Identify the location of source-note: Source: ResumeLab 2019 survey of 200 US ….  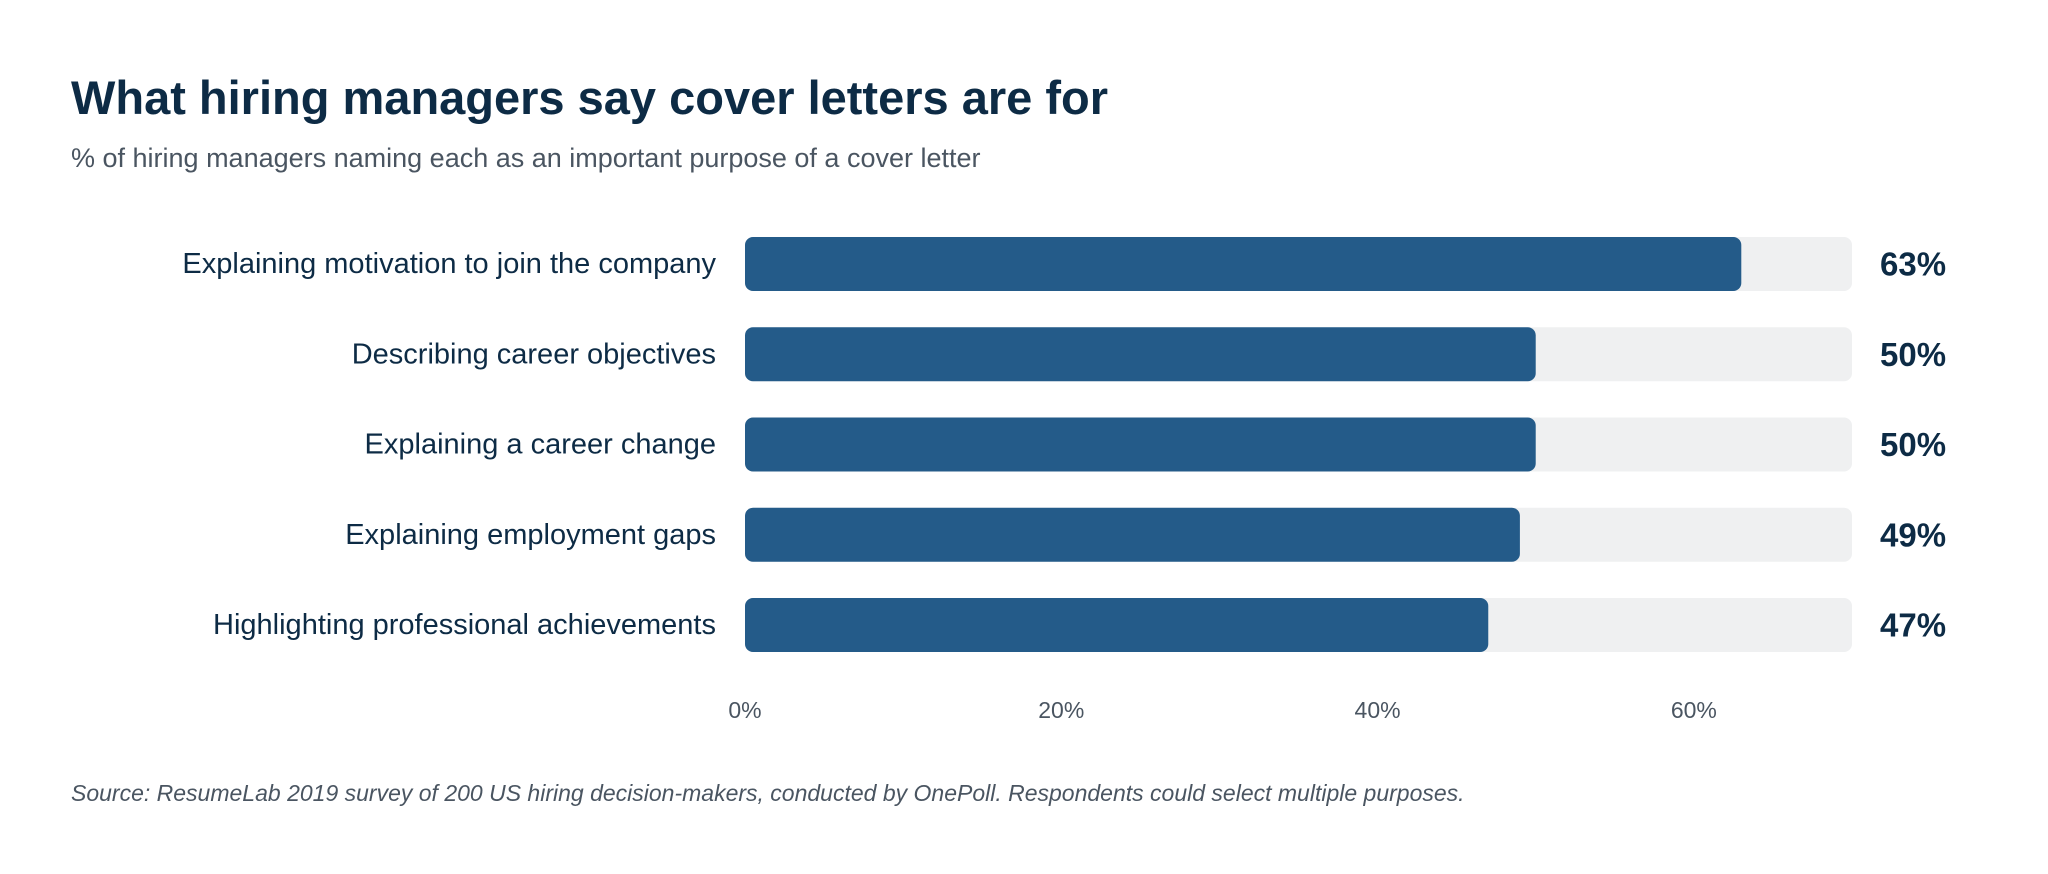
(768, 793).